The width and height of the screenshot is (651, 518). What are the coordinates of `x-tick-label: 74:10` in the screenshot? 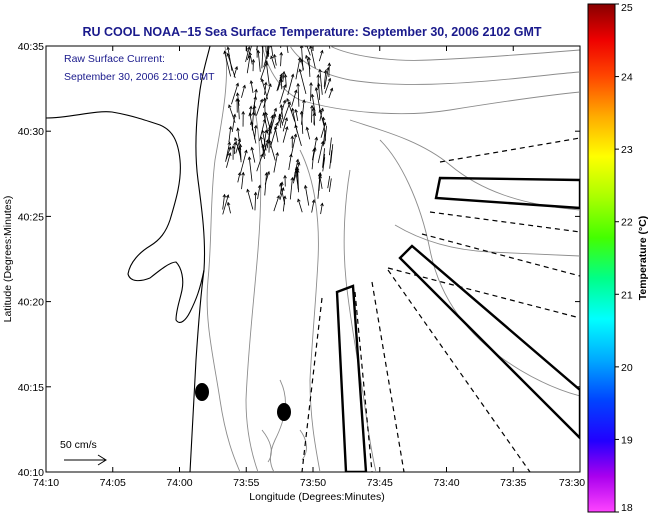 It's located at (46, 483).